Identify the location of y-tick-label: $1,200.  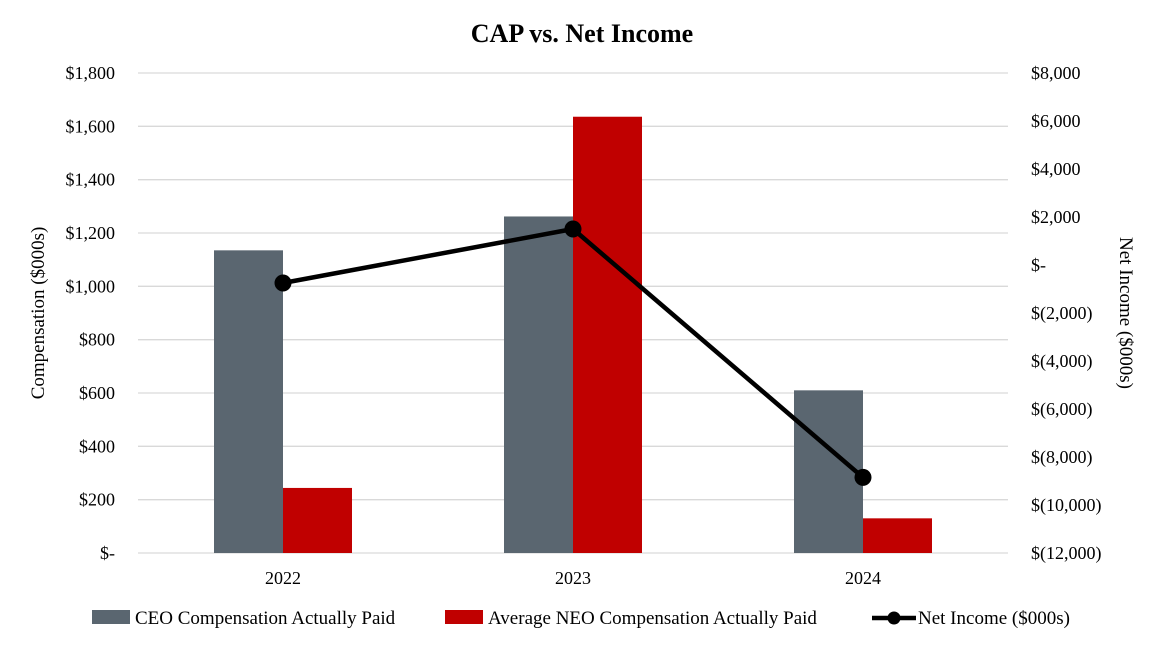
(91, 233).